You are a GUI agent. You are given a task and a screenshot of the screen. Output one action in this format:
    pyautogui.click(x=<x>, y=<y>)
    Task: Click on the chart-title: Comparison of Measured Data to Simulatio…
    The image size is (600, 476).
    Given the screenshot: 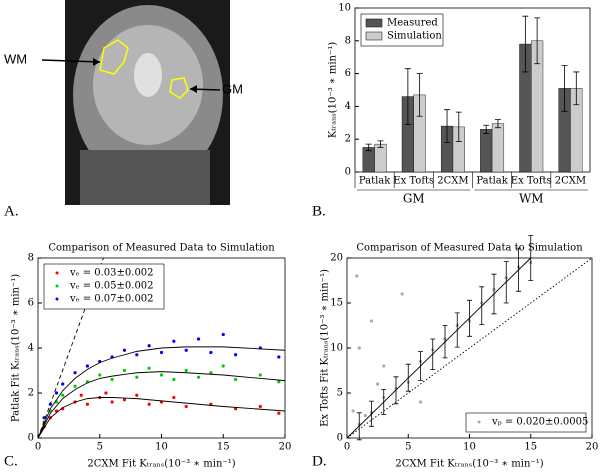 What is the action you would take?
    pyautogui.click(x=469, y=248)
    